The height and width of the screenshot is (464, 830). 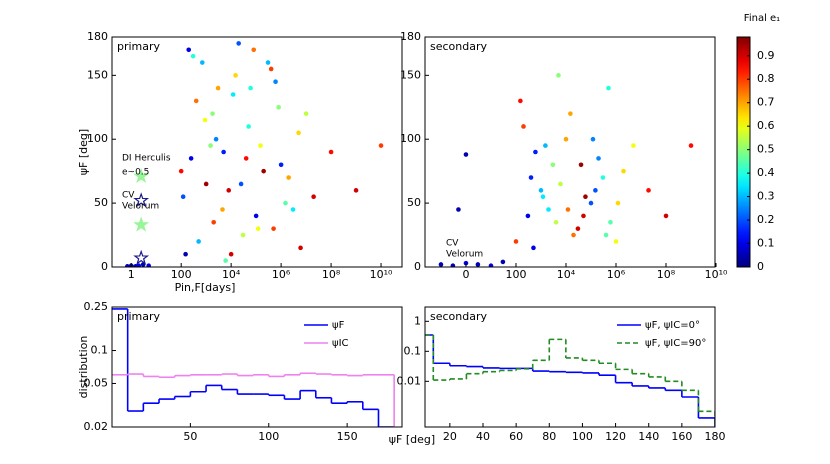 What do you see at coordinates (582, 436) in the screenshot?
I see `x-tick-label: 100` at bounding box center [582, 436].